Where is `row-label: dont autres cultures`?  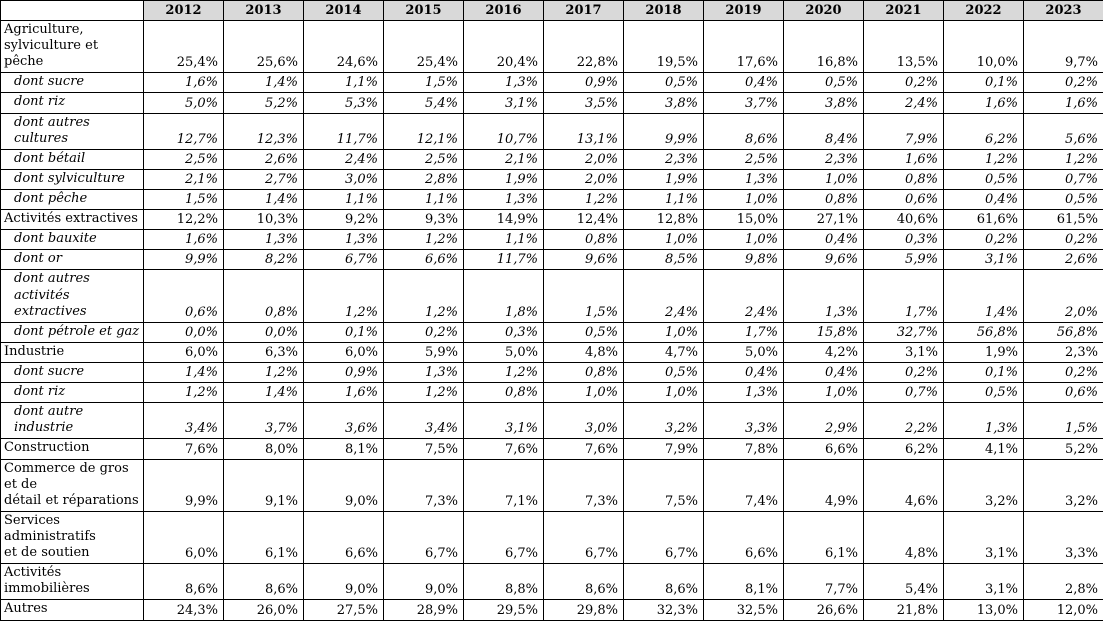
row-label: dont autres cultures is located at coordinates (72, 131).